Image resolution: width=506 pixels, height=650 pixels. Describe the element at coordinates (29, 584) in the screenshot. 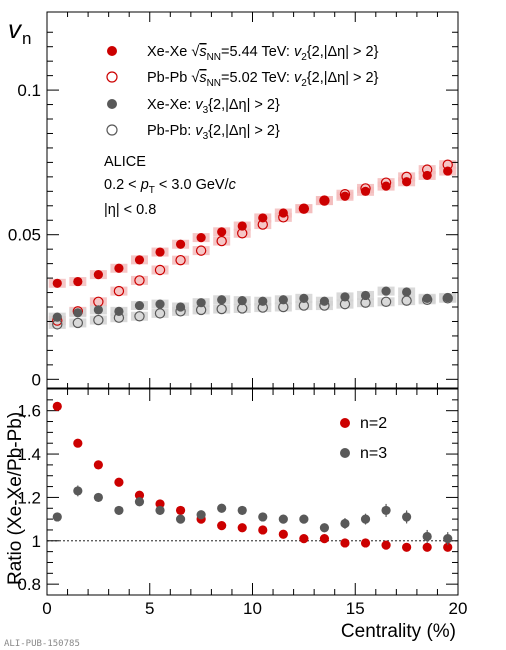

I see `bottom-y-tick-label-0: 0.8` at that location.